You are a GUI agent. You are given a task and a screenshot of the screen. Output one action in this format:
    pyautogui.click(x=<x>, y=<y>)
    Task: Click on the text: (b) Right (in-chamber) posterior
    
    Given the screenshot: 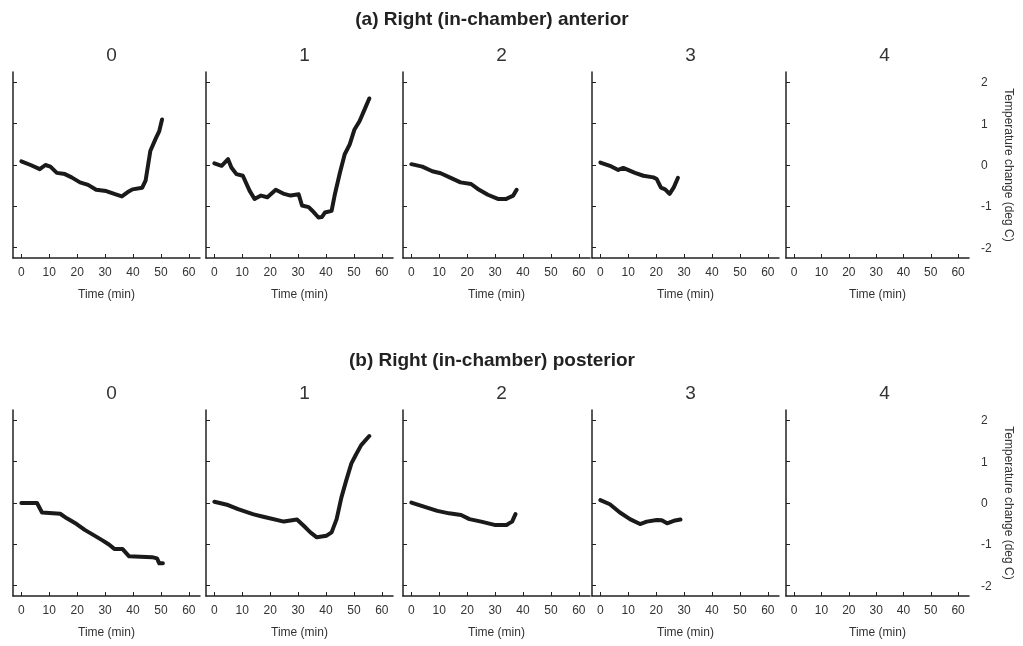 What is the action you would take?
    pyautogui.click(x=492, y=360)
    